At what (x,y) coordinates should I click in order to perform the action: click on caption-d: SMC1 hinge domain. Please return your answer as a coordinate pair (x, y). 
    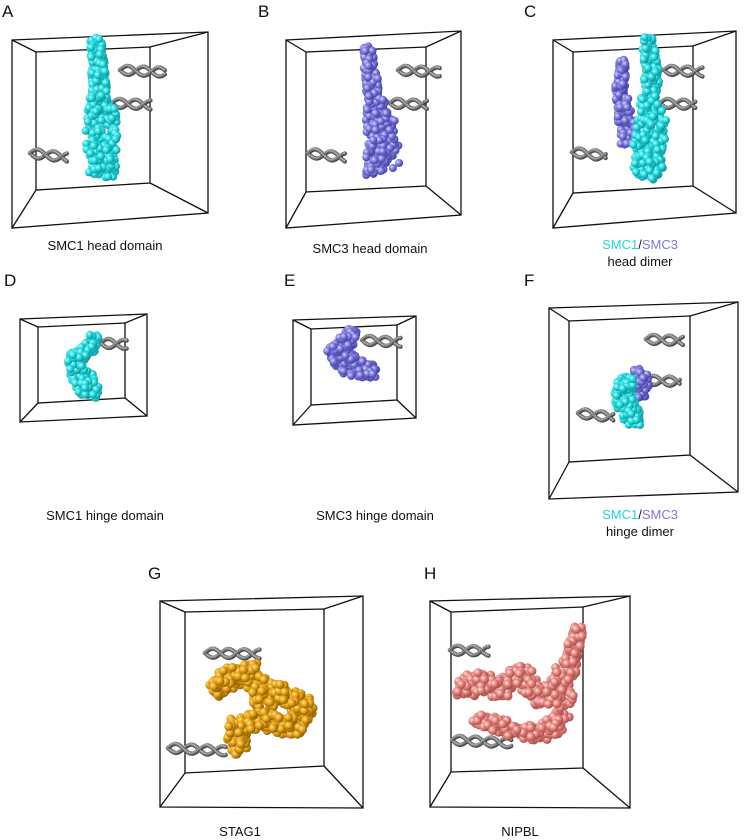
    Looking at the image, I should click on (105, 515).